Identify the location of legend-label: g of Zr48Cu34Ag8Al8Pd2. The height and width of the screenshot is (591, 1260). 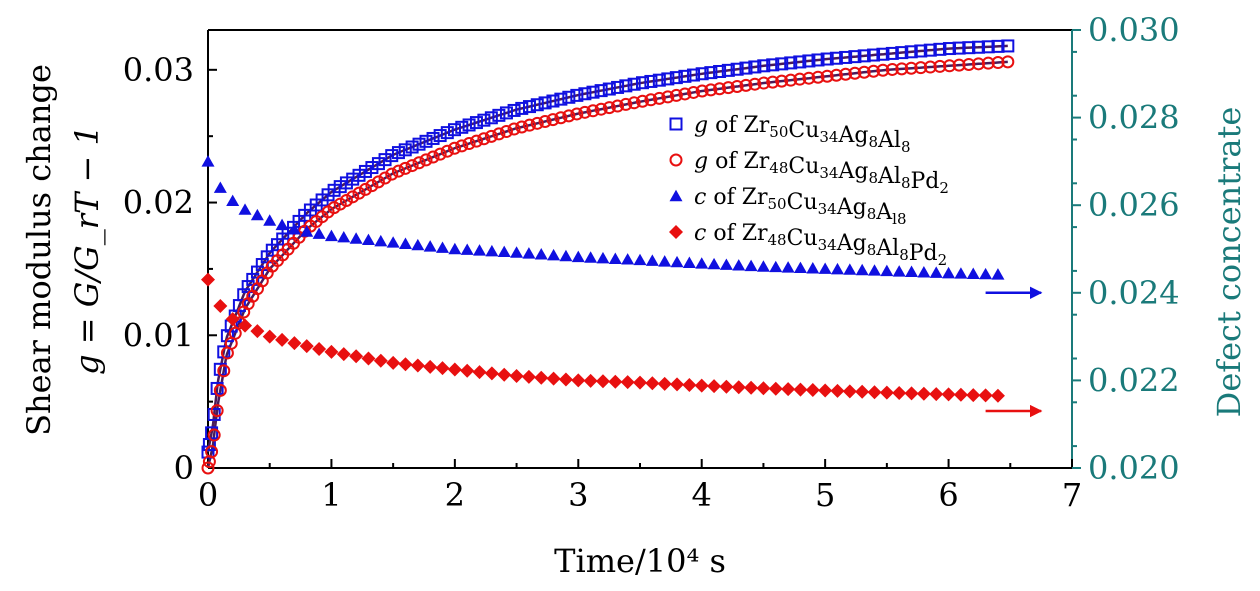
(821, 173).